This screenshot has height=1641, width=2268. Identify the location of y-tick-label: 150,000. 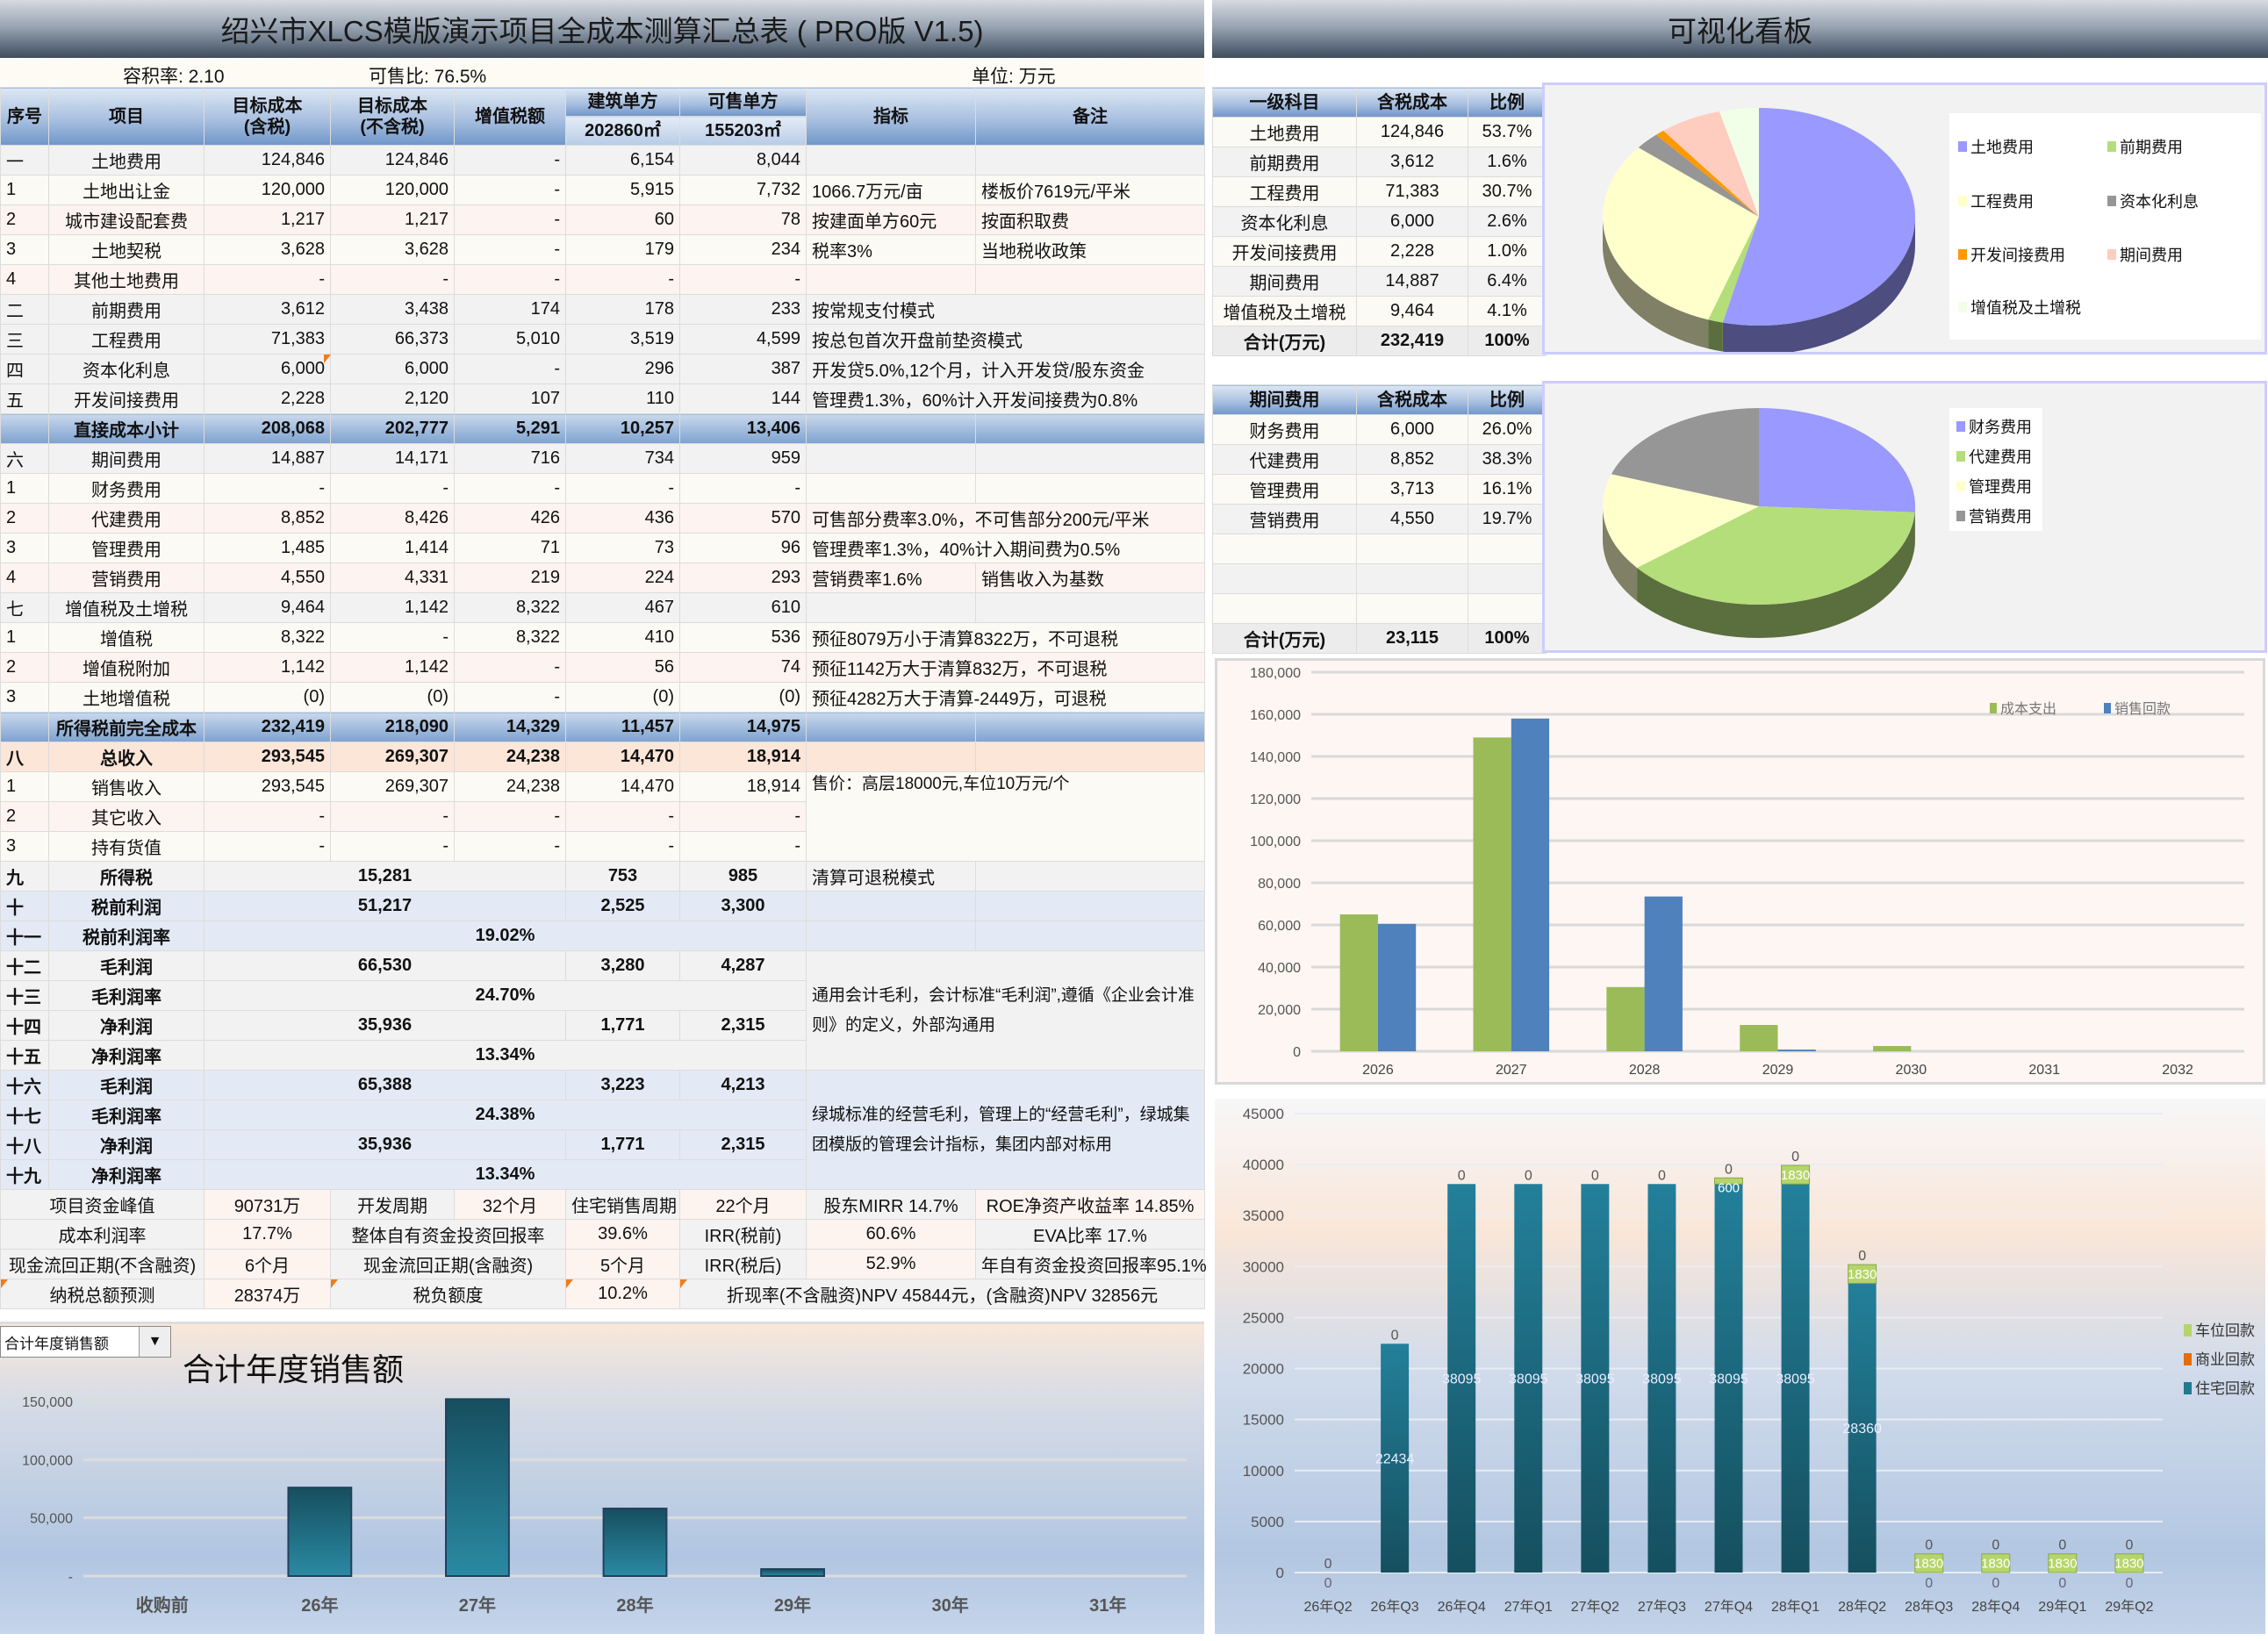
(48, 1403).